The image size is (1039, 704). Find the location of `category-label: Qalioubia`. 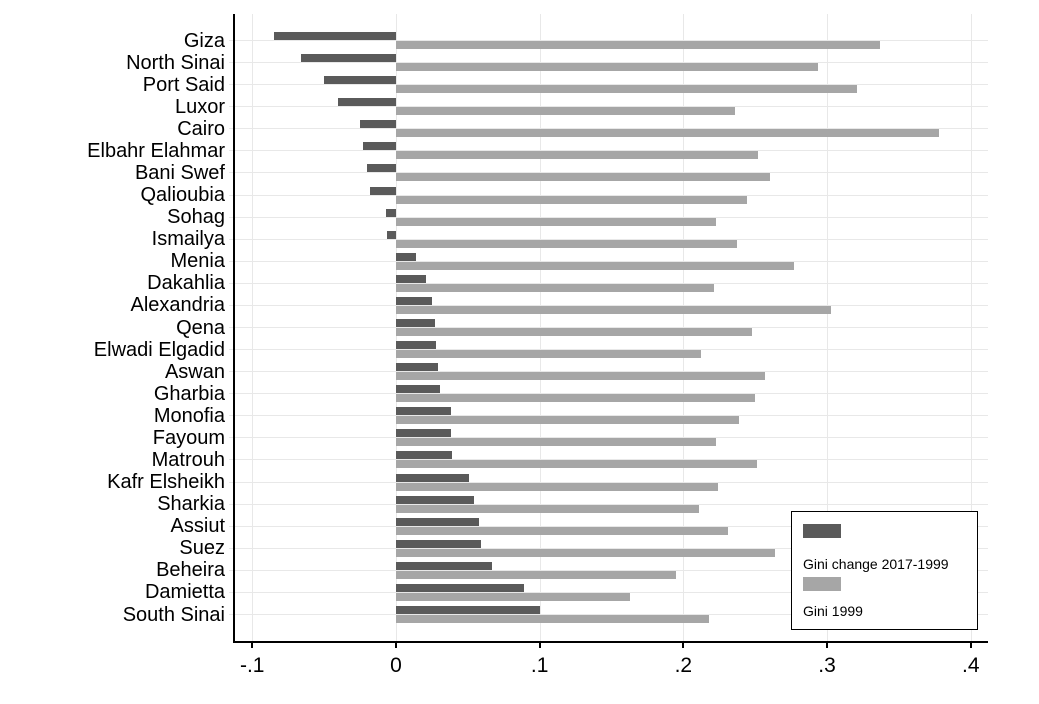

category-label: Qalioubia is located at coordinates (182, 195).